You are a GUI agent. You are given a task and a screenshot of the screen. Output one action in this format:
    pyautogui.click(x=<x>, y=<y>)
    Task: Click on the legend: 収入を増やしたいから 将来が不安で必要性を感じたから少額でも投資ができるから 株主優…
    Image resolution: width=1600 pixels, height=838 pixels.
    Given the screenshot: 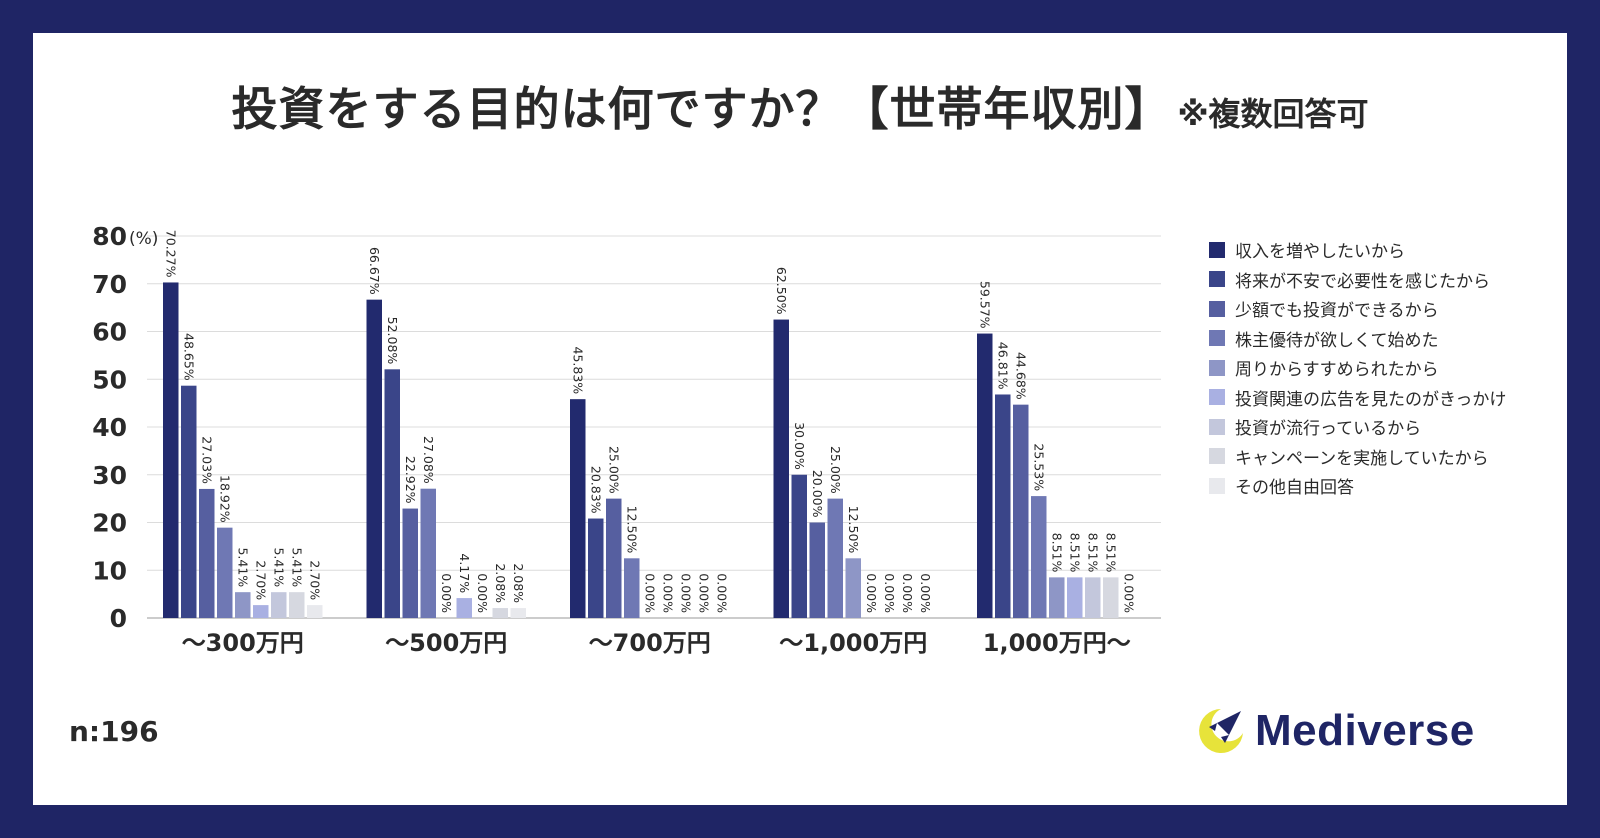 What is the action you would take?
    pyautogui.click(x=1357, y=368)
    